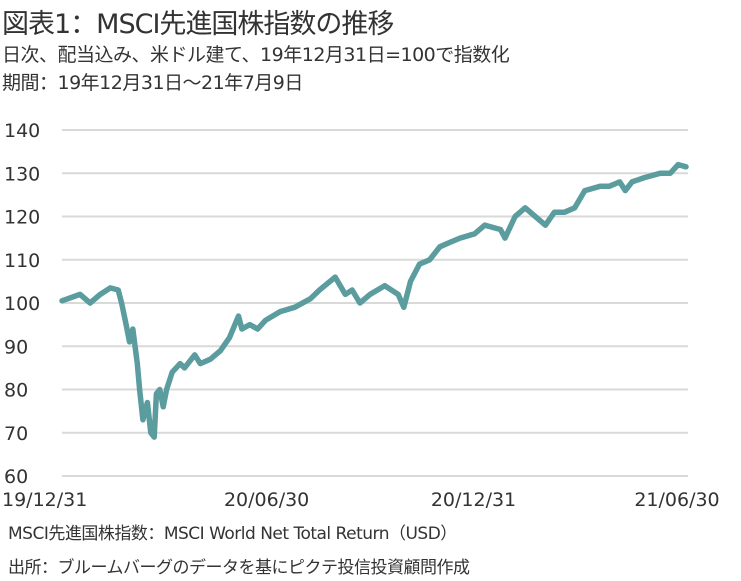  Describe the element at coordinates (16, 434) in the screenshot. I see `y-tick-label: 70` at that location.